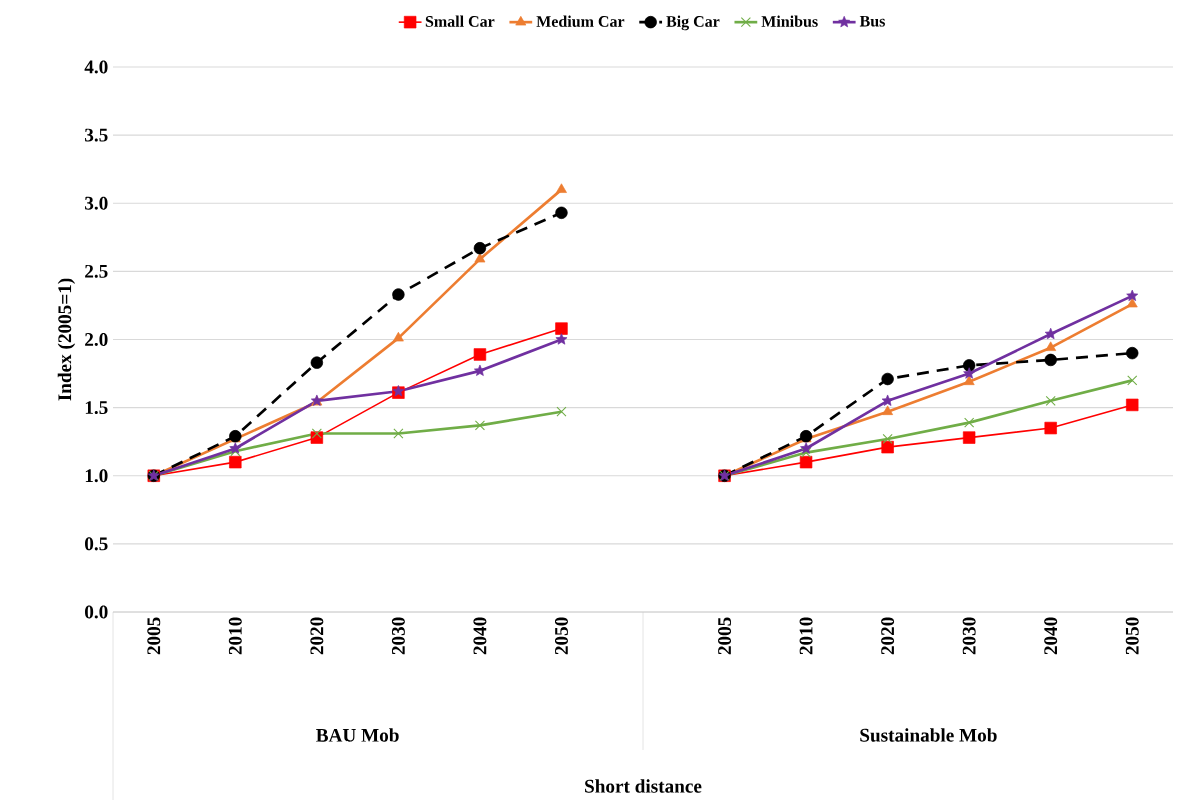 Image resolution: width=1178 pixels, height=801 pixels. I want to click on y-tick-label: 0.5, so click(96, 544).